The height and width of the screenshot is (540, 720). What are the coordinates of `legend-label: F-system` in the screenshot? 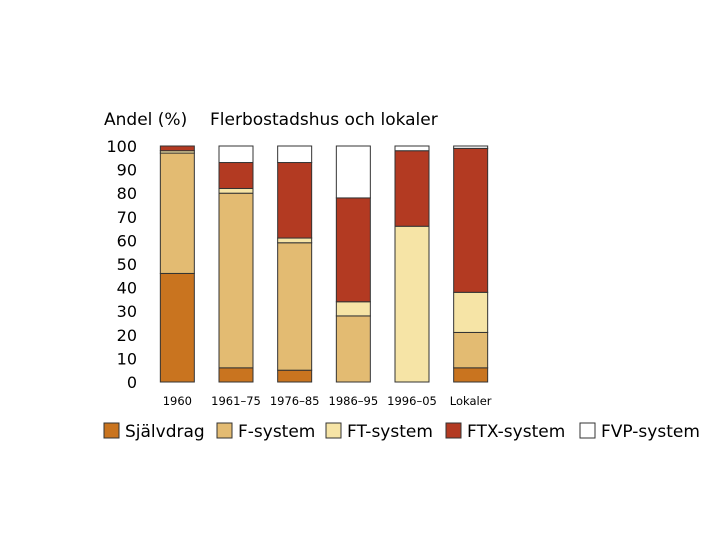 It's located at (276, 432).